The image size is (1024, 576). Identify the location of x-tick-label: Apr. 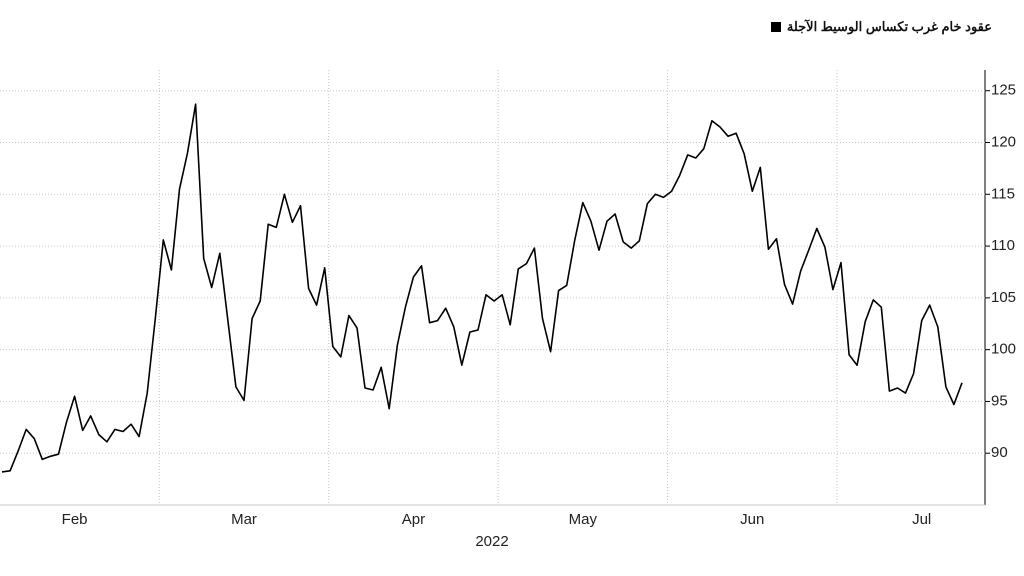
(413, 519).